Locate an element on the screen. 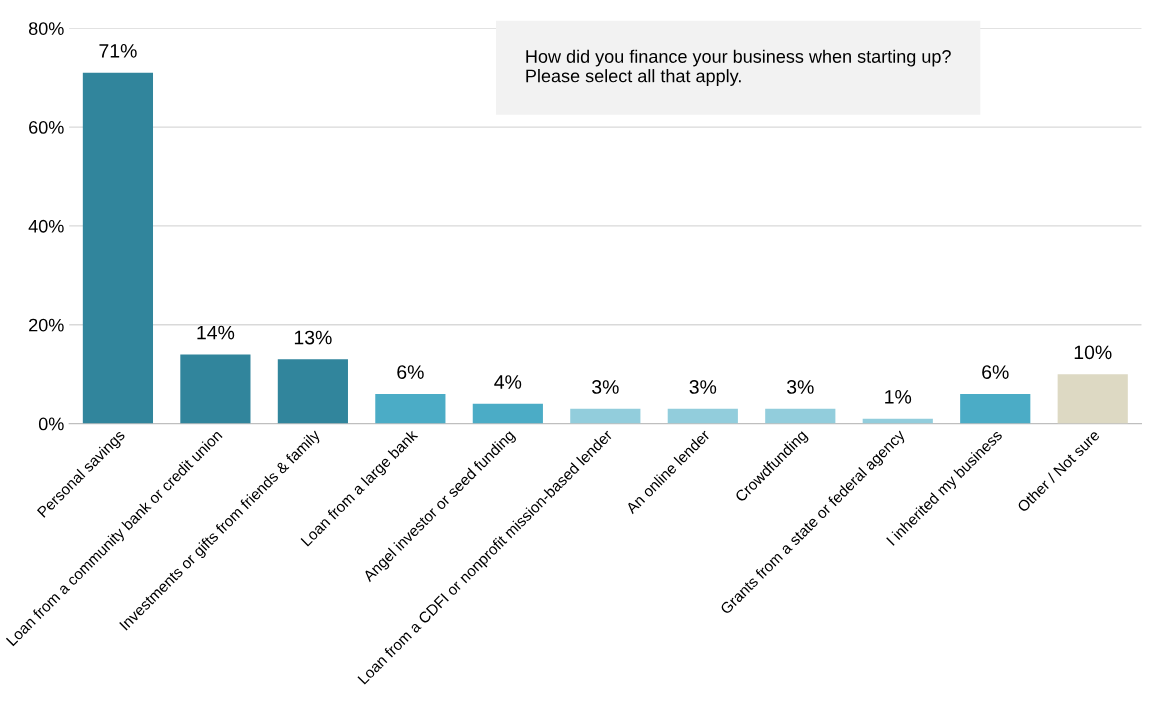  data-label: 71% is located at coordinates (118, 51).